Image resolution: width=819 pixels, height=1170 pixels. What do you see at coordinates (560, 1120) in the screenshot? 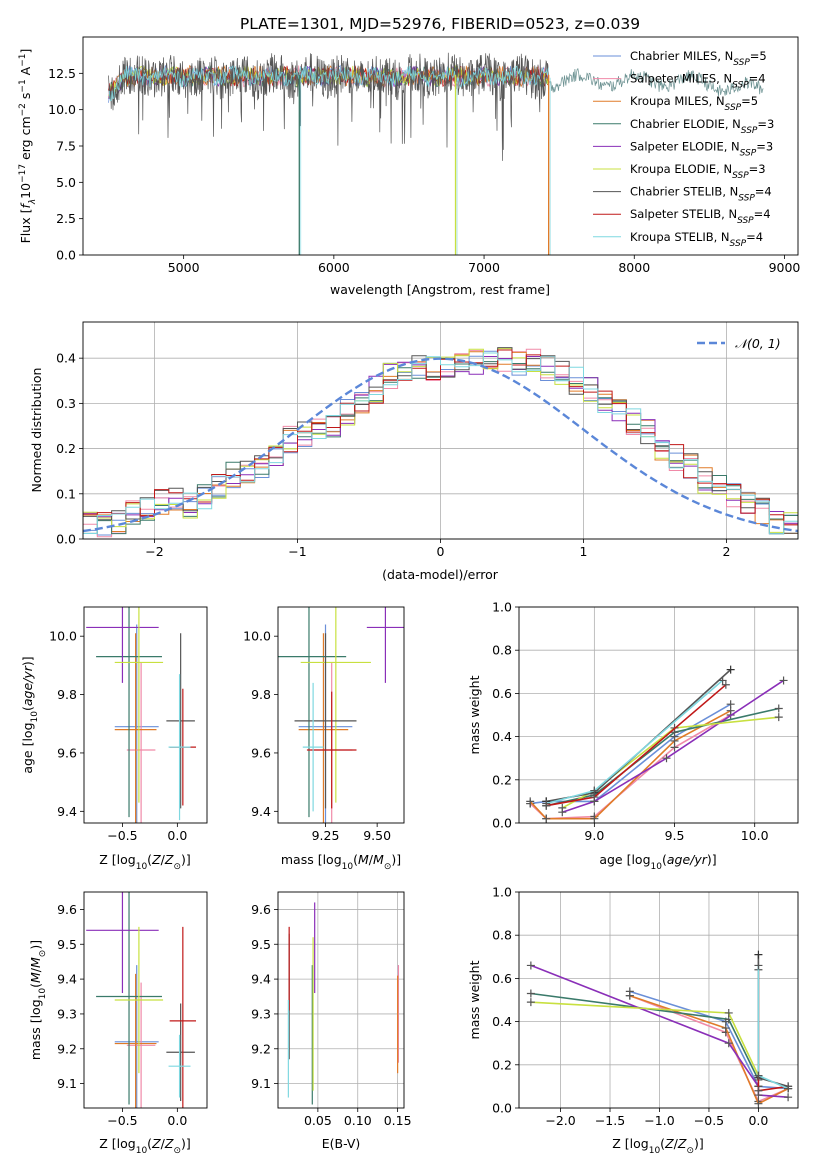
I see `x-tick-label: −2.0` at bounding box center [560, 1120].